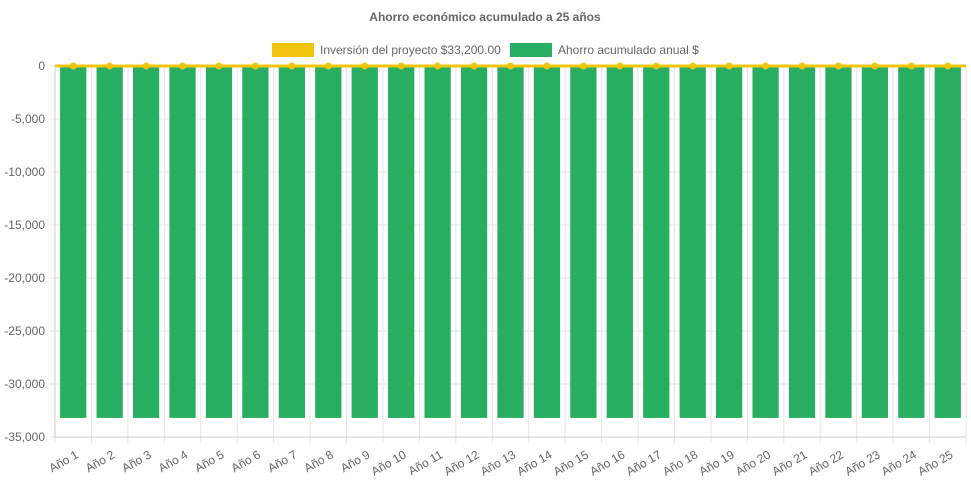  What do you see at coordinates (899, 462) in the screenshot?
I see `x-tick-label: Año 24` at bounding box center [899, 462].